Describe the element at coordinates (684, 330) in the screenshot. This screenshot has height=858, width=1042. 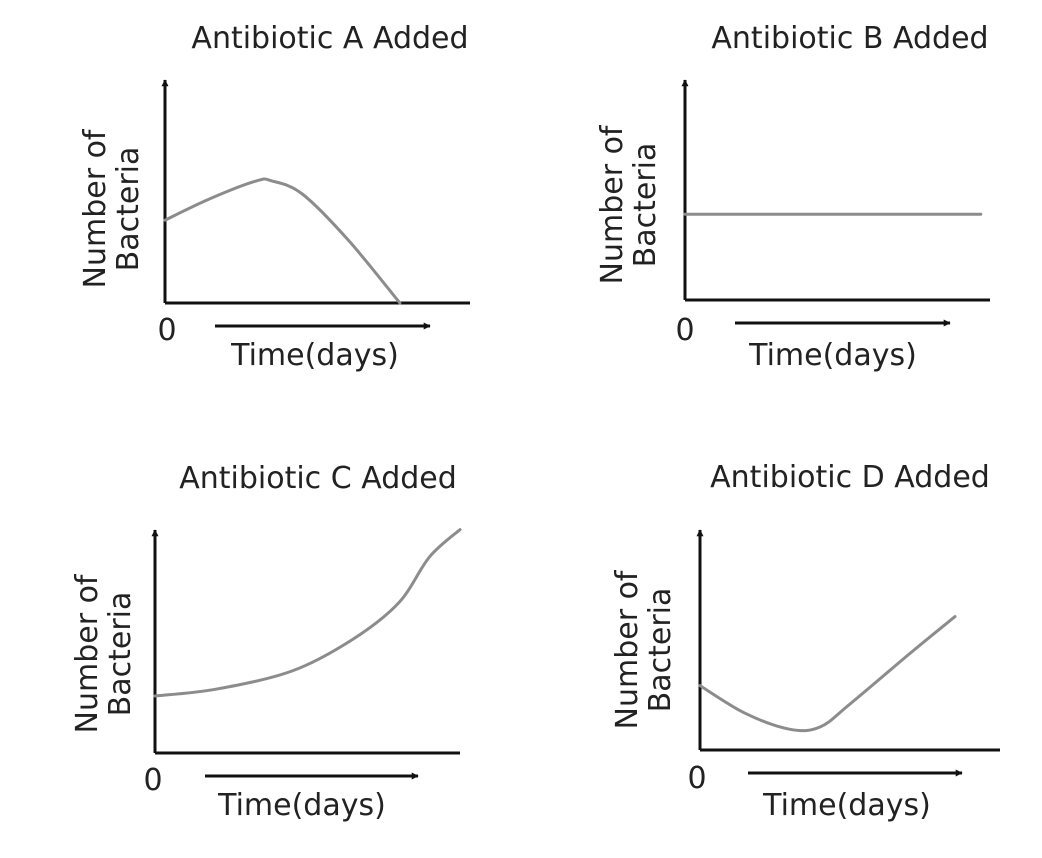
I see `origin-label-b: 0` at that location.